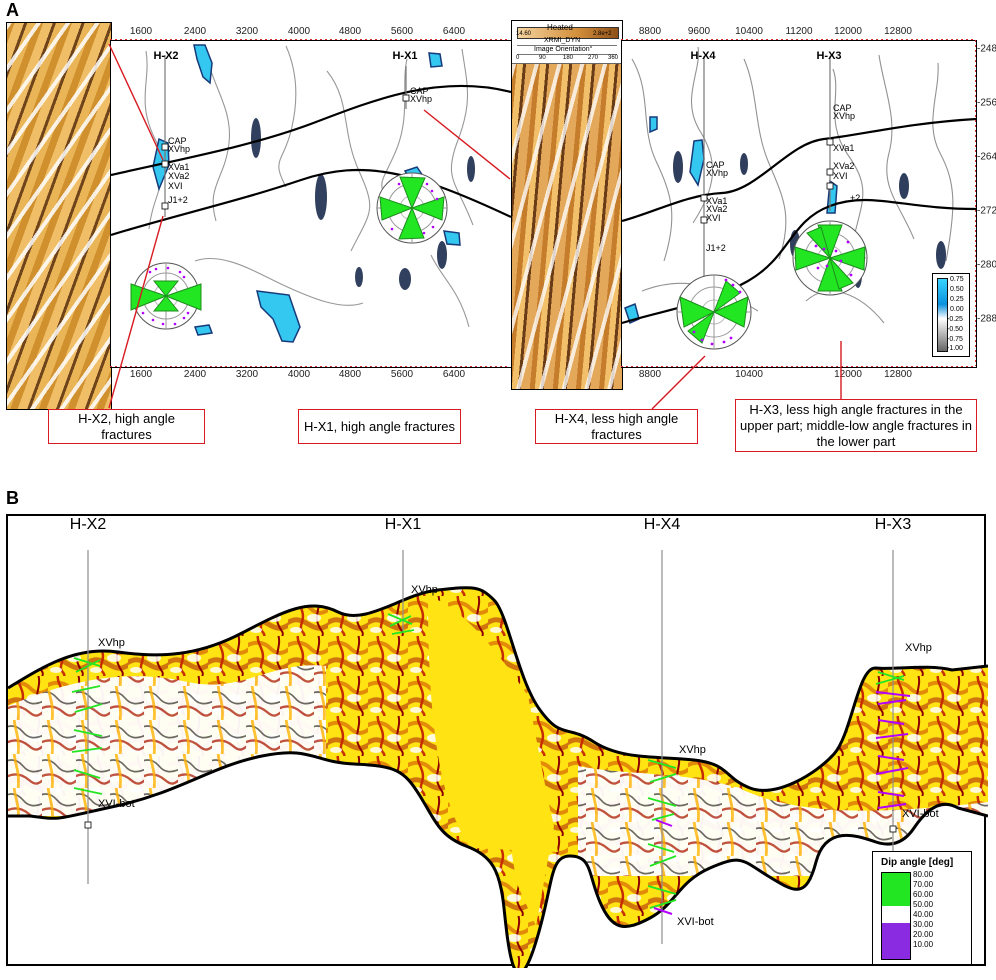  What do you see at coordinates (650, 374) in the screenshot?
I see `bottom-axis-right-8800: 8800` at bounding box center [650, 374].